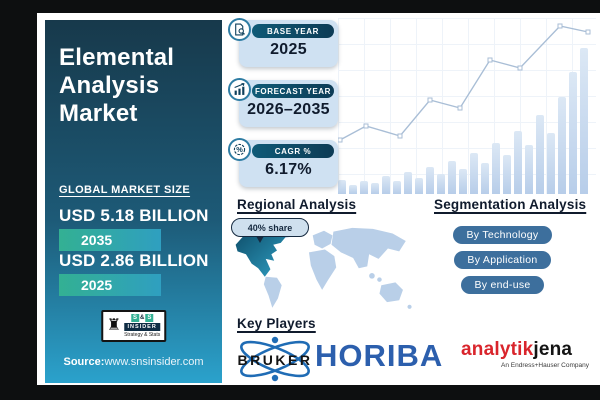 The image size is (600, 400). I want to click on share-callout: 40% share, so click(270, 230).